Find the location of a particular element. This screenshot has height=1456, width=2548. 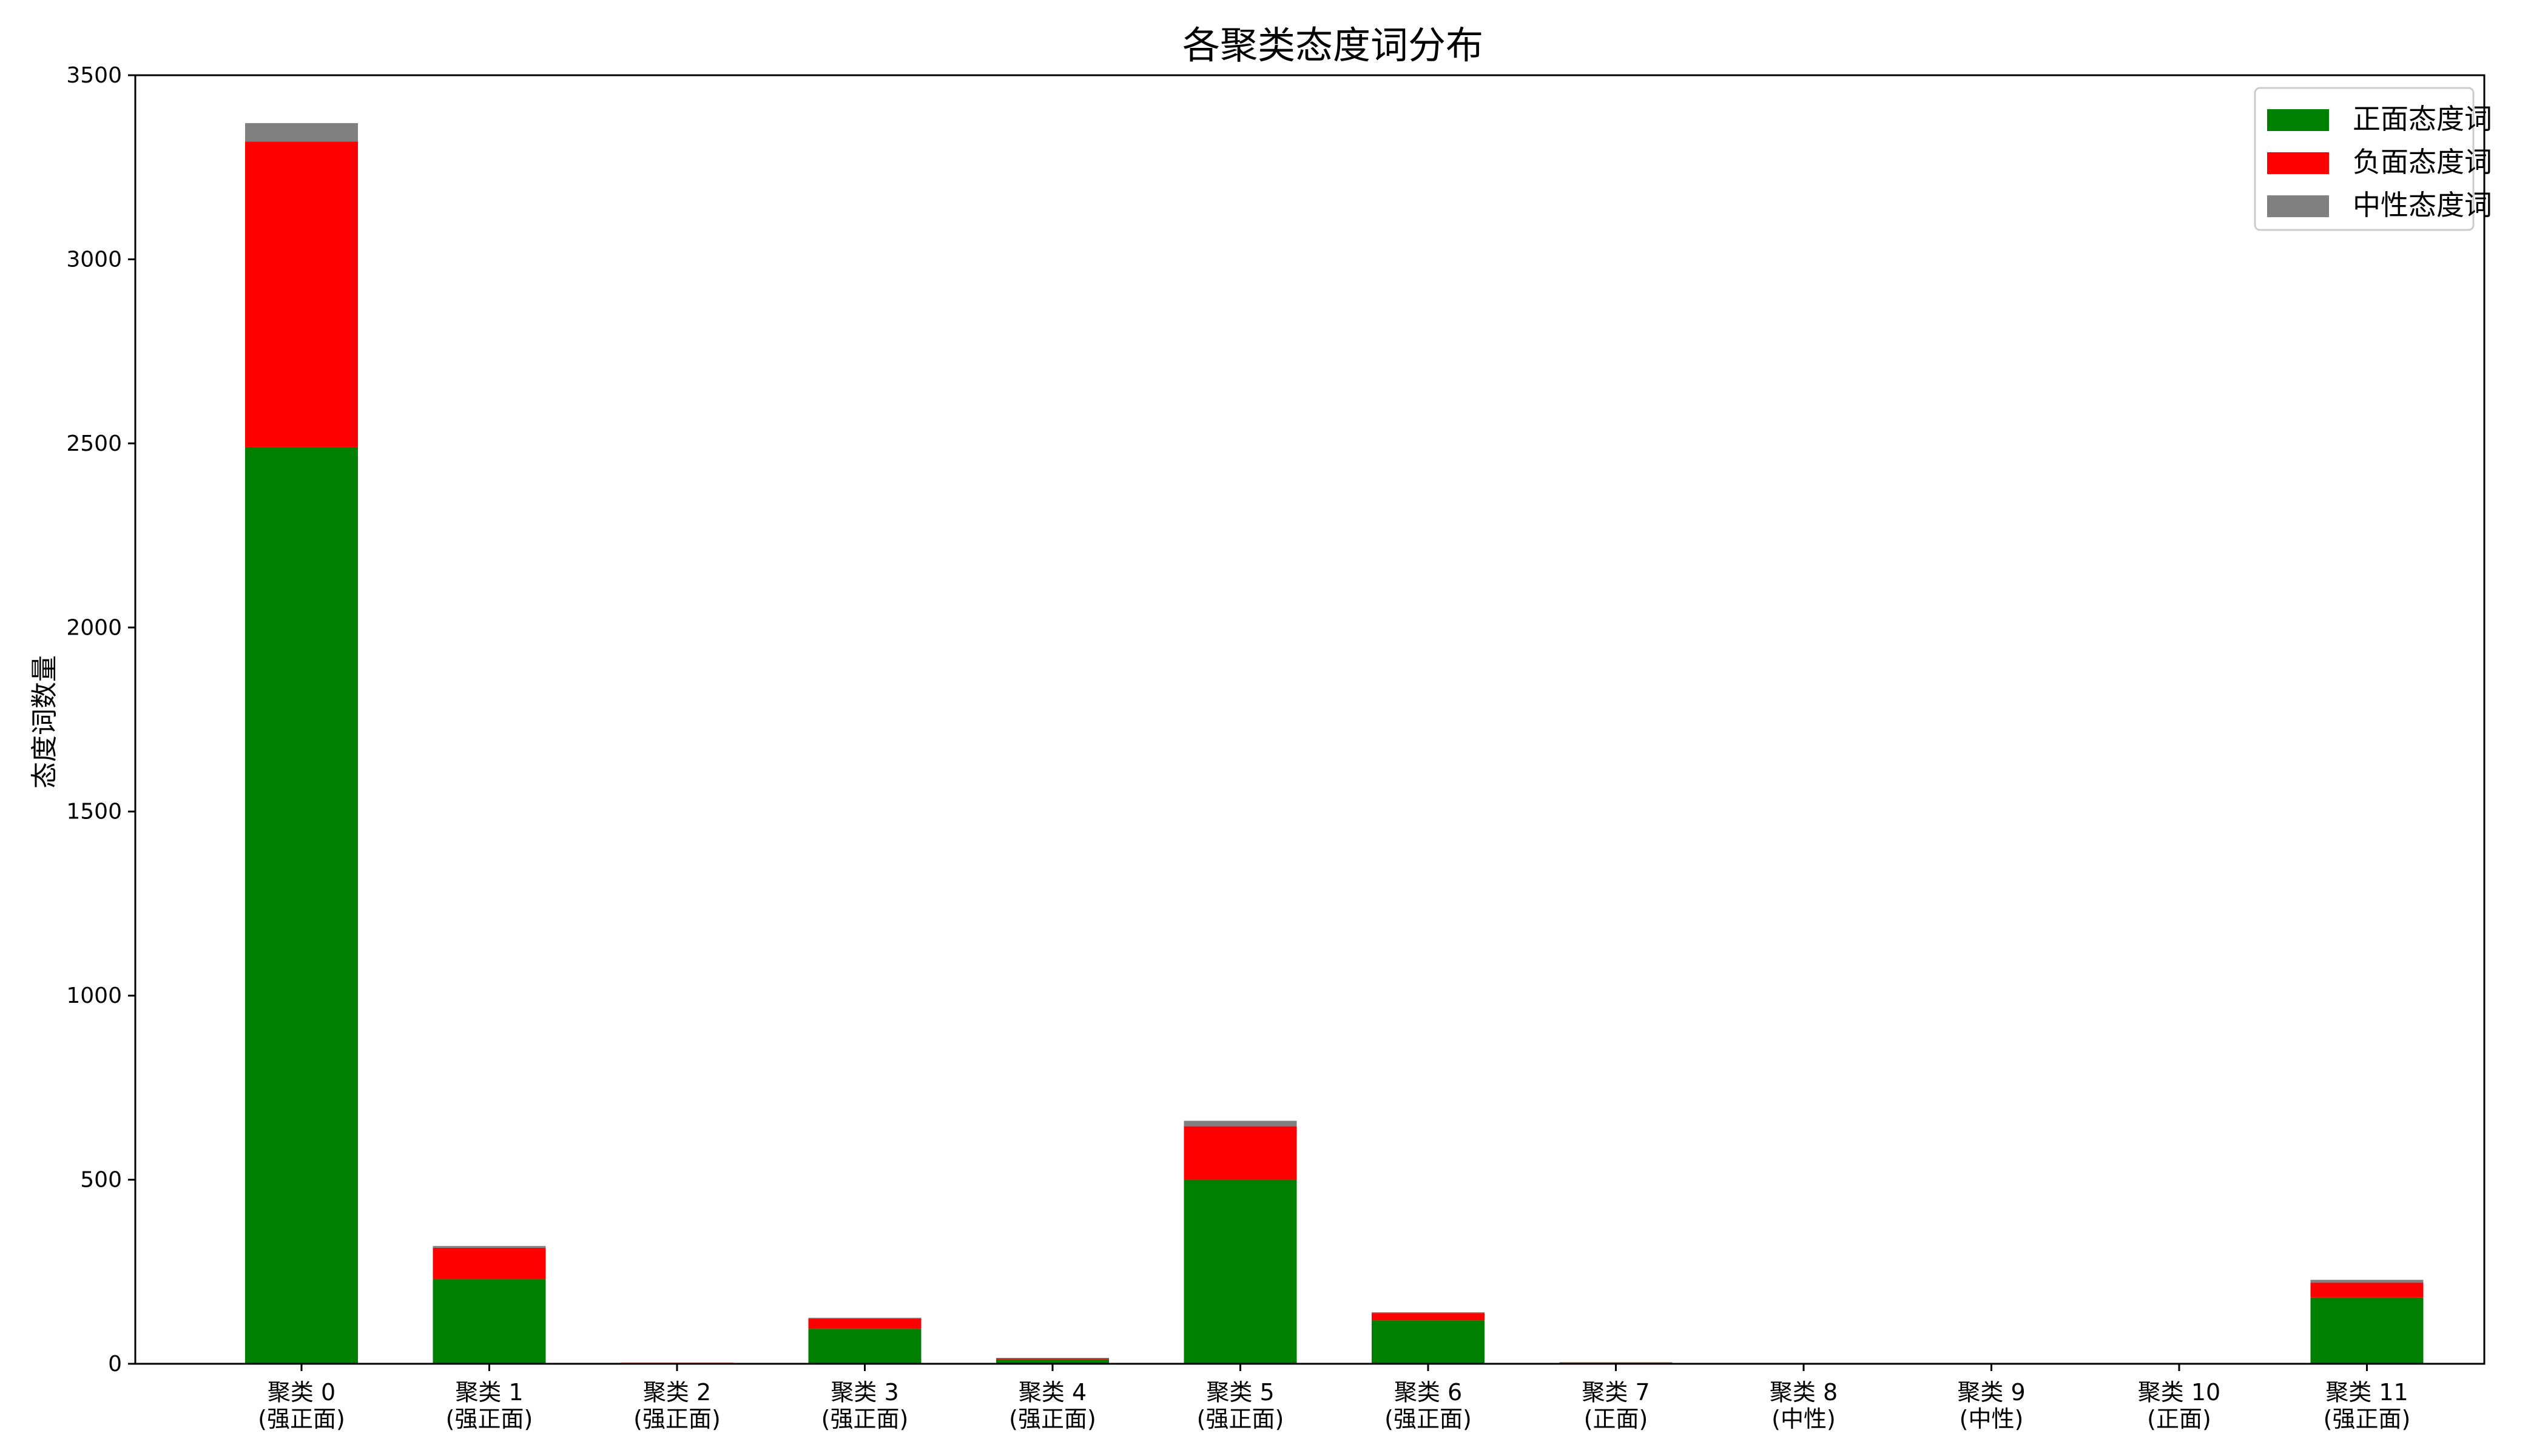

x-tick-label-0: 聚类 0 (强正面) is located at coordinates (301, 1405).